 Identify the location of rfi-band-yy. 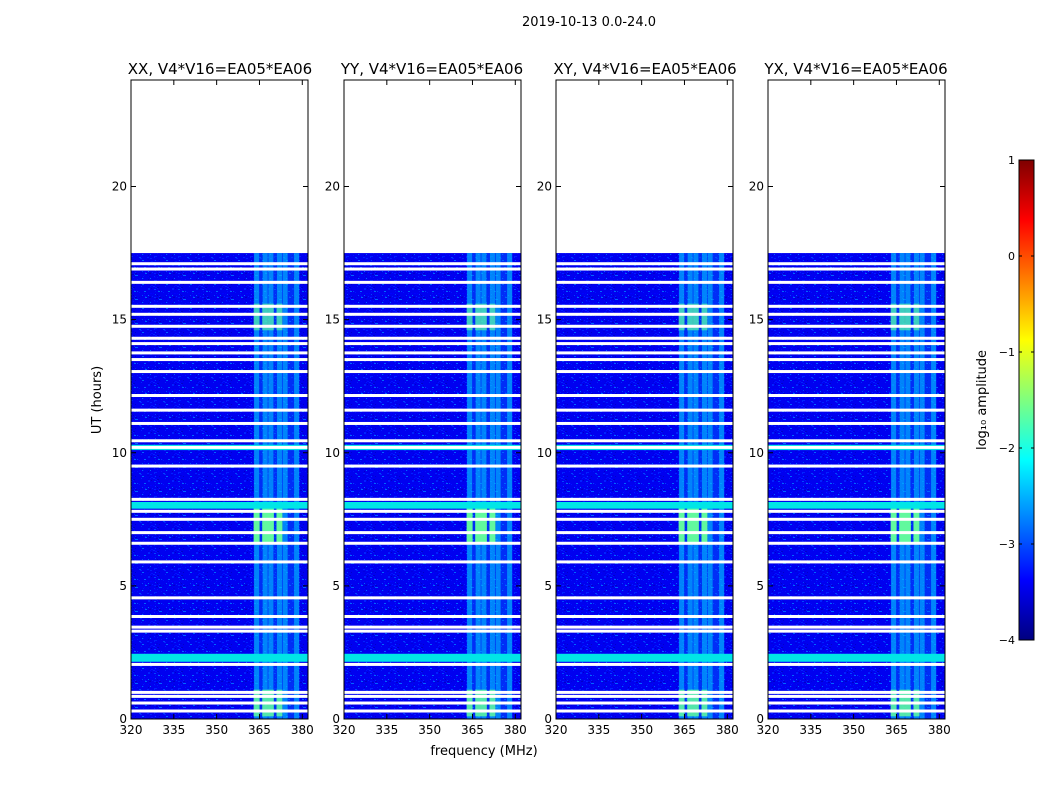
(489, 486).